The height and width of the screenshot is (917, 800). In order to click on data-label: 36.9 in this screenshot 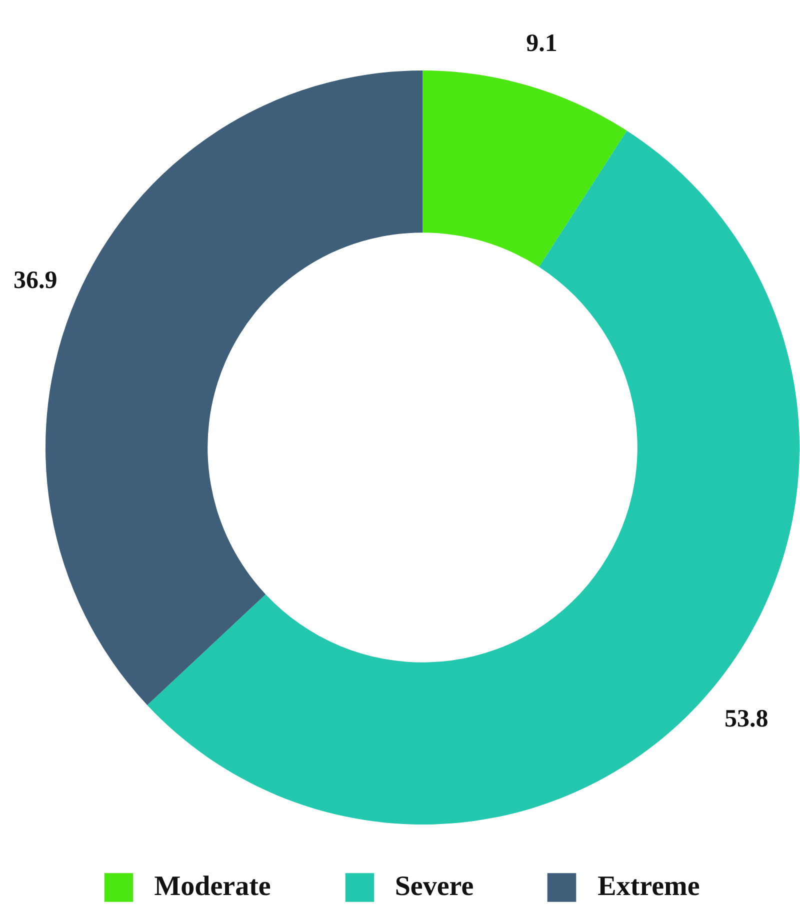, I will do `click(35, 280)`.